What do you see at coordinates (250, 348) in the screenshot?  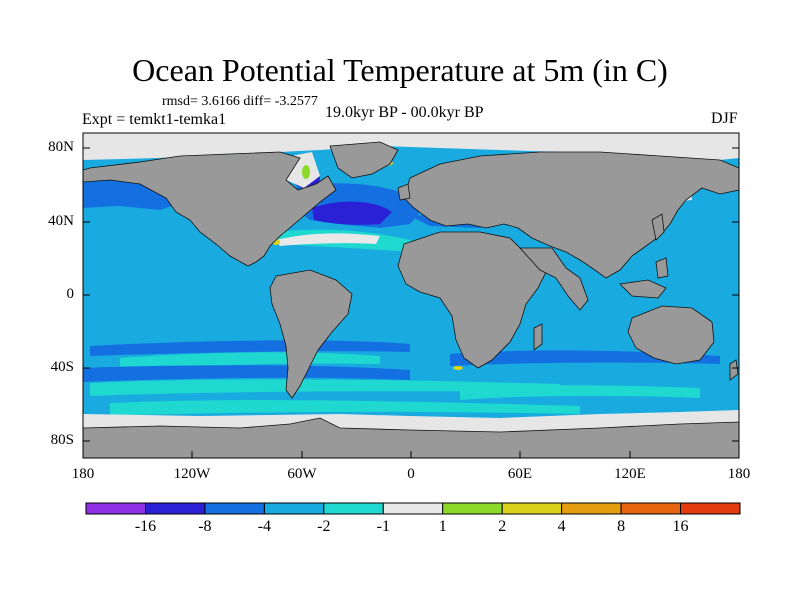 I see `cold-region-south` at bounding box center [250, 348].